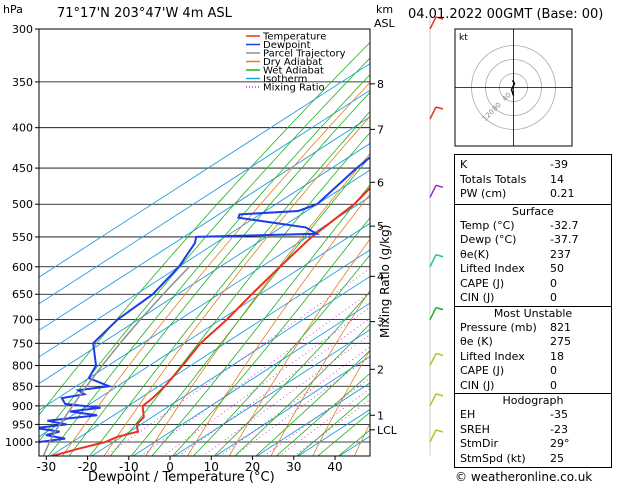 The image size is (629, 486). What do you see at coordinates (22, 128) in the screenshot?
I see `pressure-tick-label: 400` at bounding box center [22, 128].